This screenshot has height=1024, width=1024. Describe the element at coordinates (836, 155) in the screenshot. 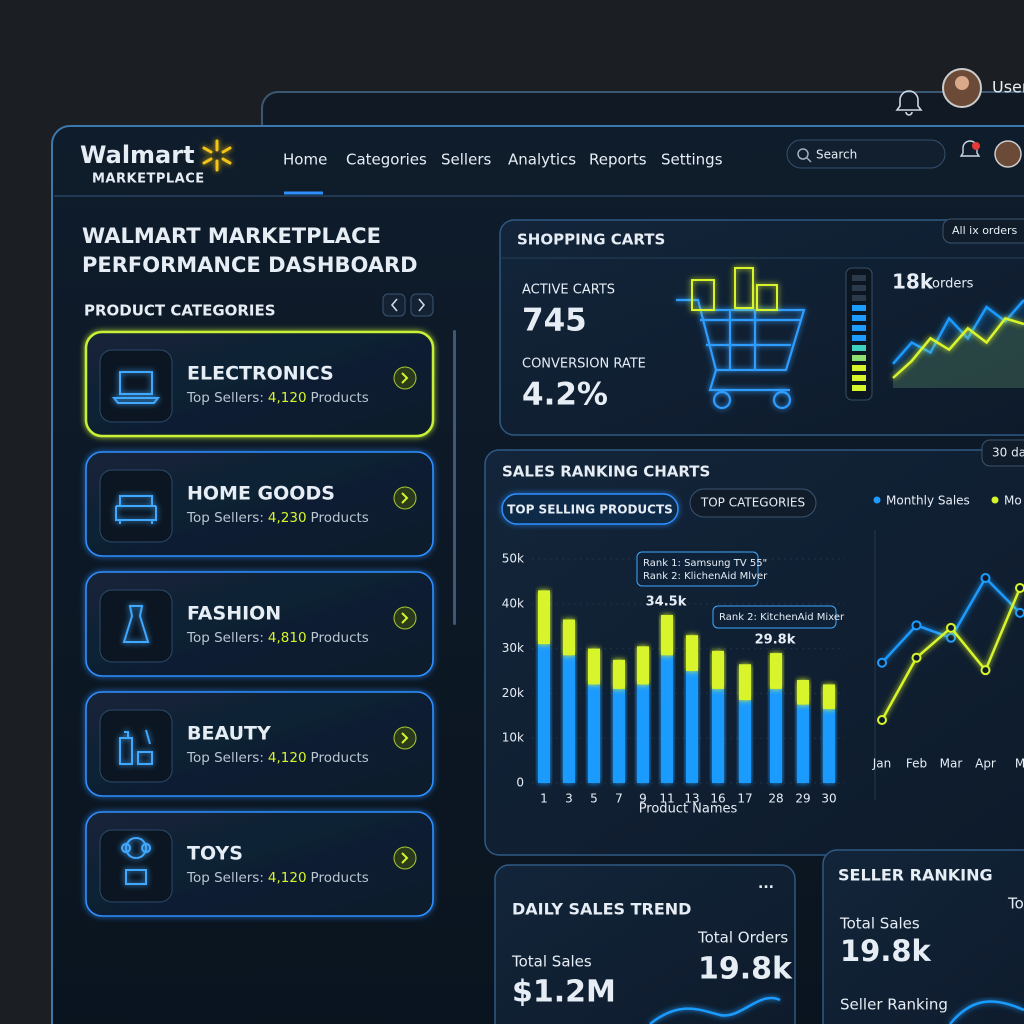

I see `search-placeholder: Search` at that location.